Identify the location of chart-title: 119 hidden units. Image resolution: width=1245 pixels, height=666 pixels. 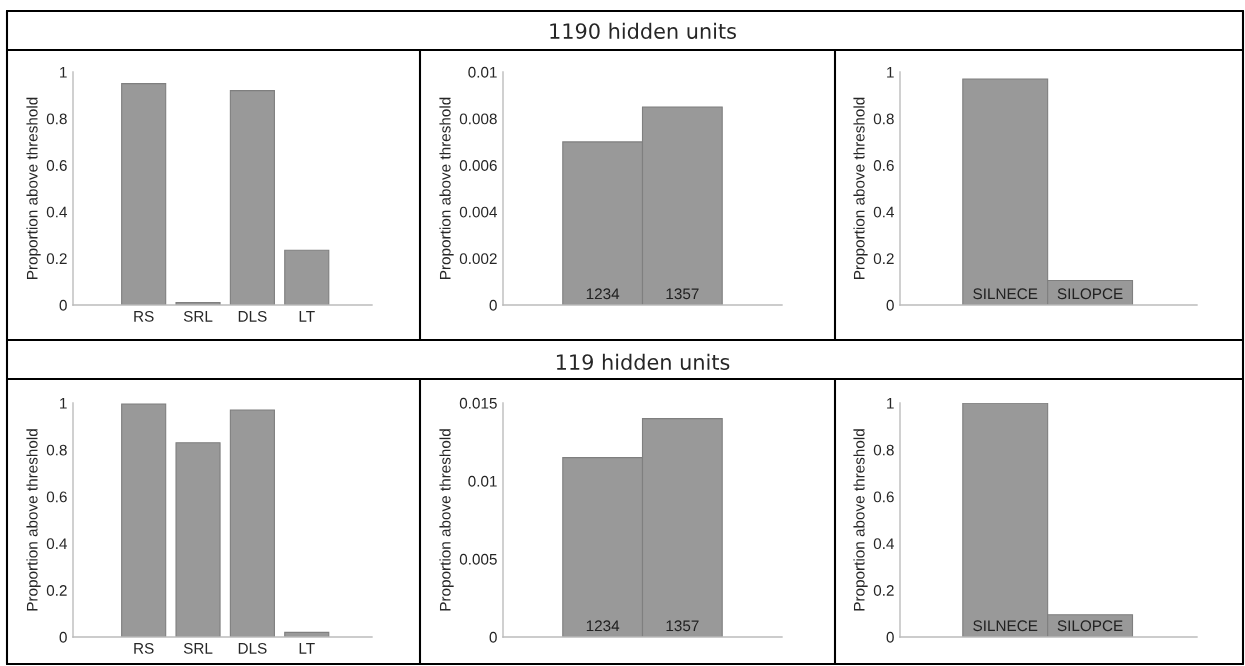
(643, 361).